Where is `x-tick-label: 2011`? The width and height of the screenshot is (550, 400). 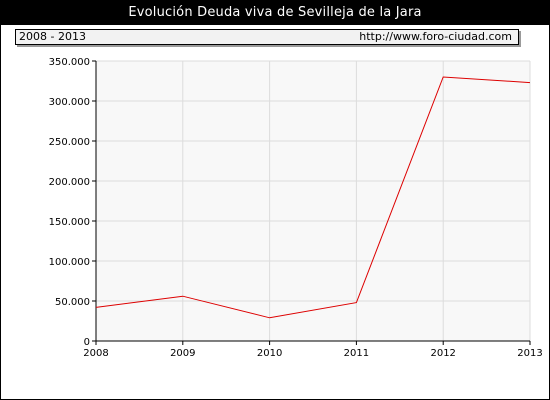 x-tick-label: 2011 is located at coordinates (356, 353).